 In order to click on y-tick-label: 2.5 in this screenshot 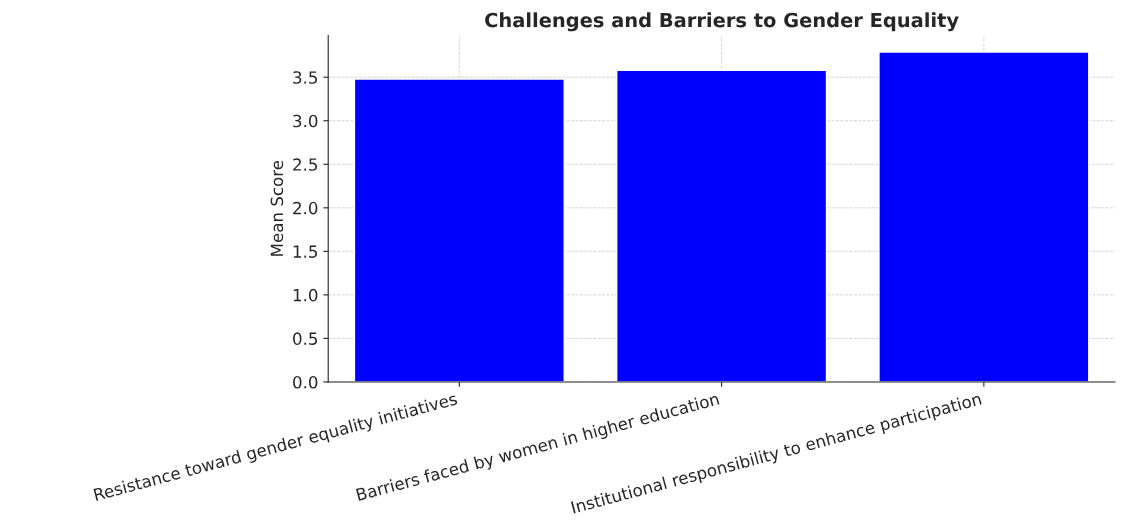, I will do `click(305, 164)`.